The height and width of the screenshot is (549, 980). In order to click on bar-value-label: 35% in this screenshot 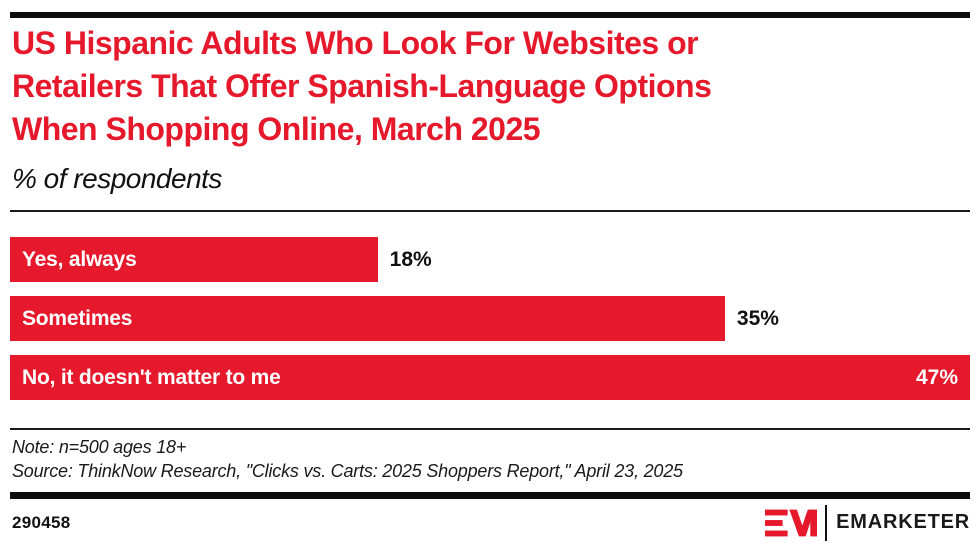, I will do `click(757, 318)`.